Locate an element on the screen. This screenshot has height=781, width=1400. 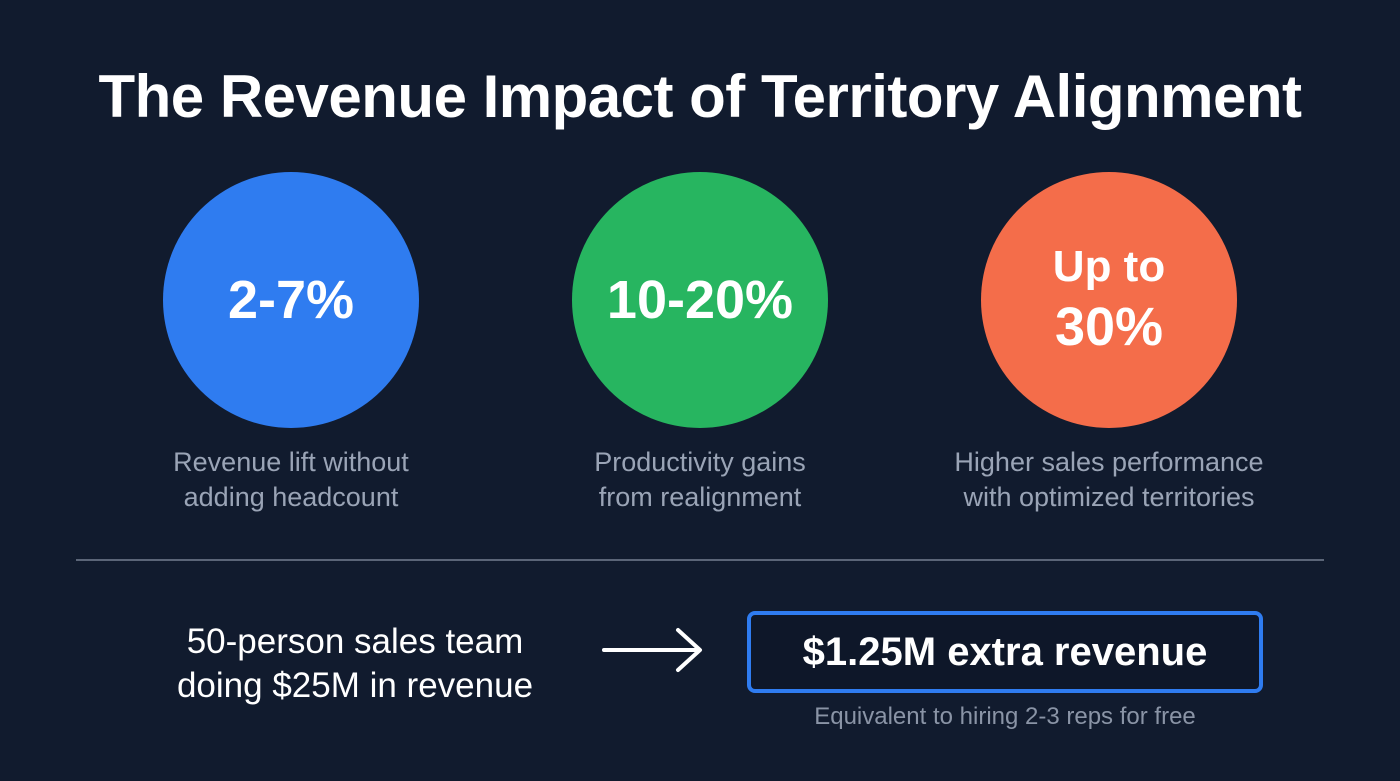
stat-value: 10-20% is located at coordinates (700, 300).